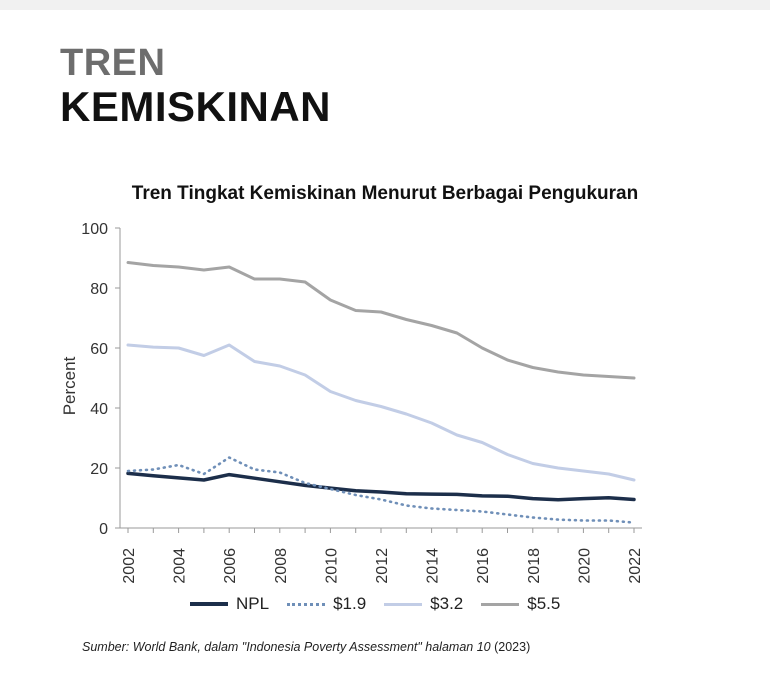  Describe the element at coordinates (584, 566) in the screenshot. I see `x-tick-label-2020: 2020` at that location.